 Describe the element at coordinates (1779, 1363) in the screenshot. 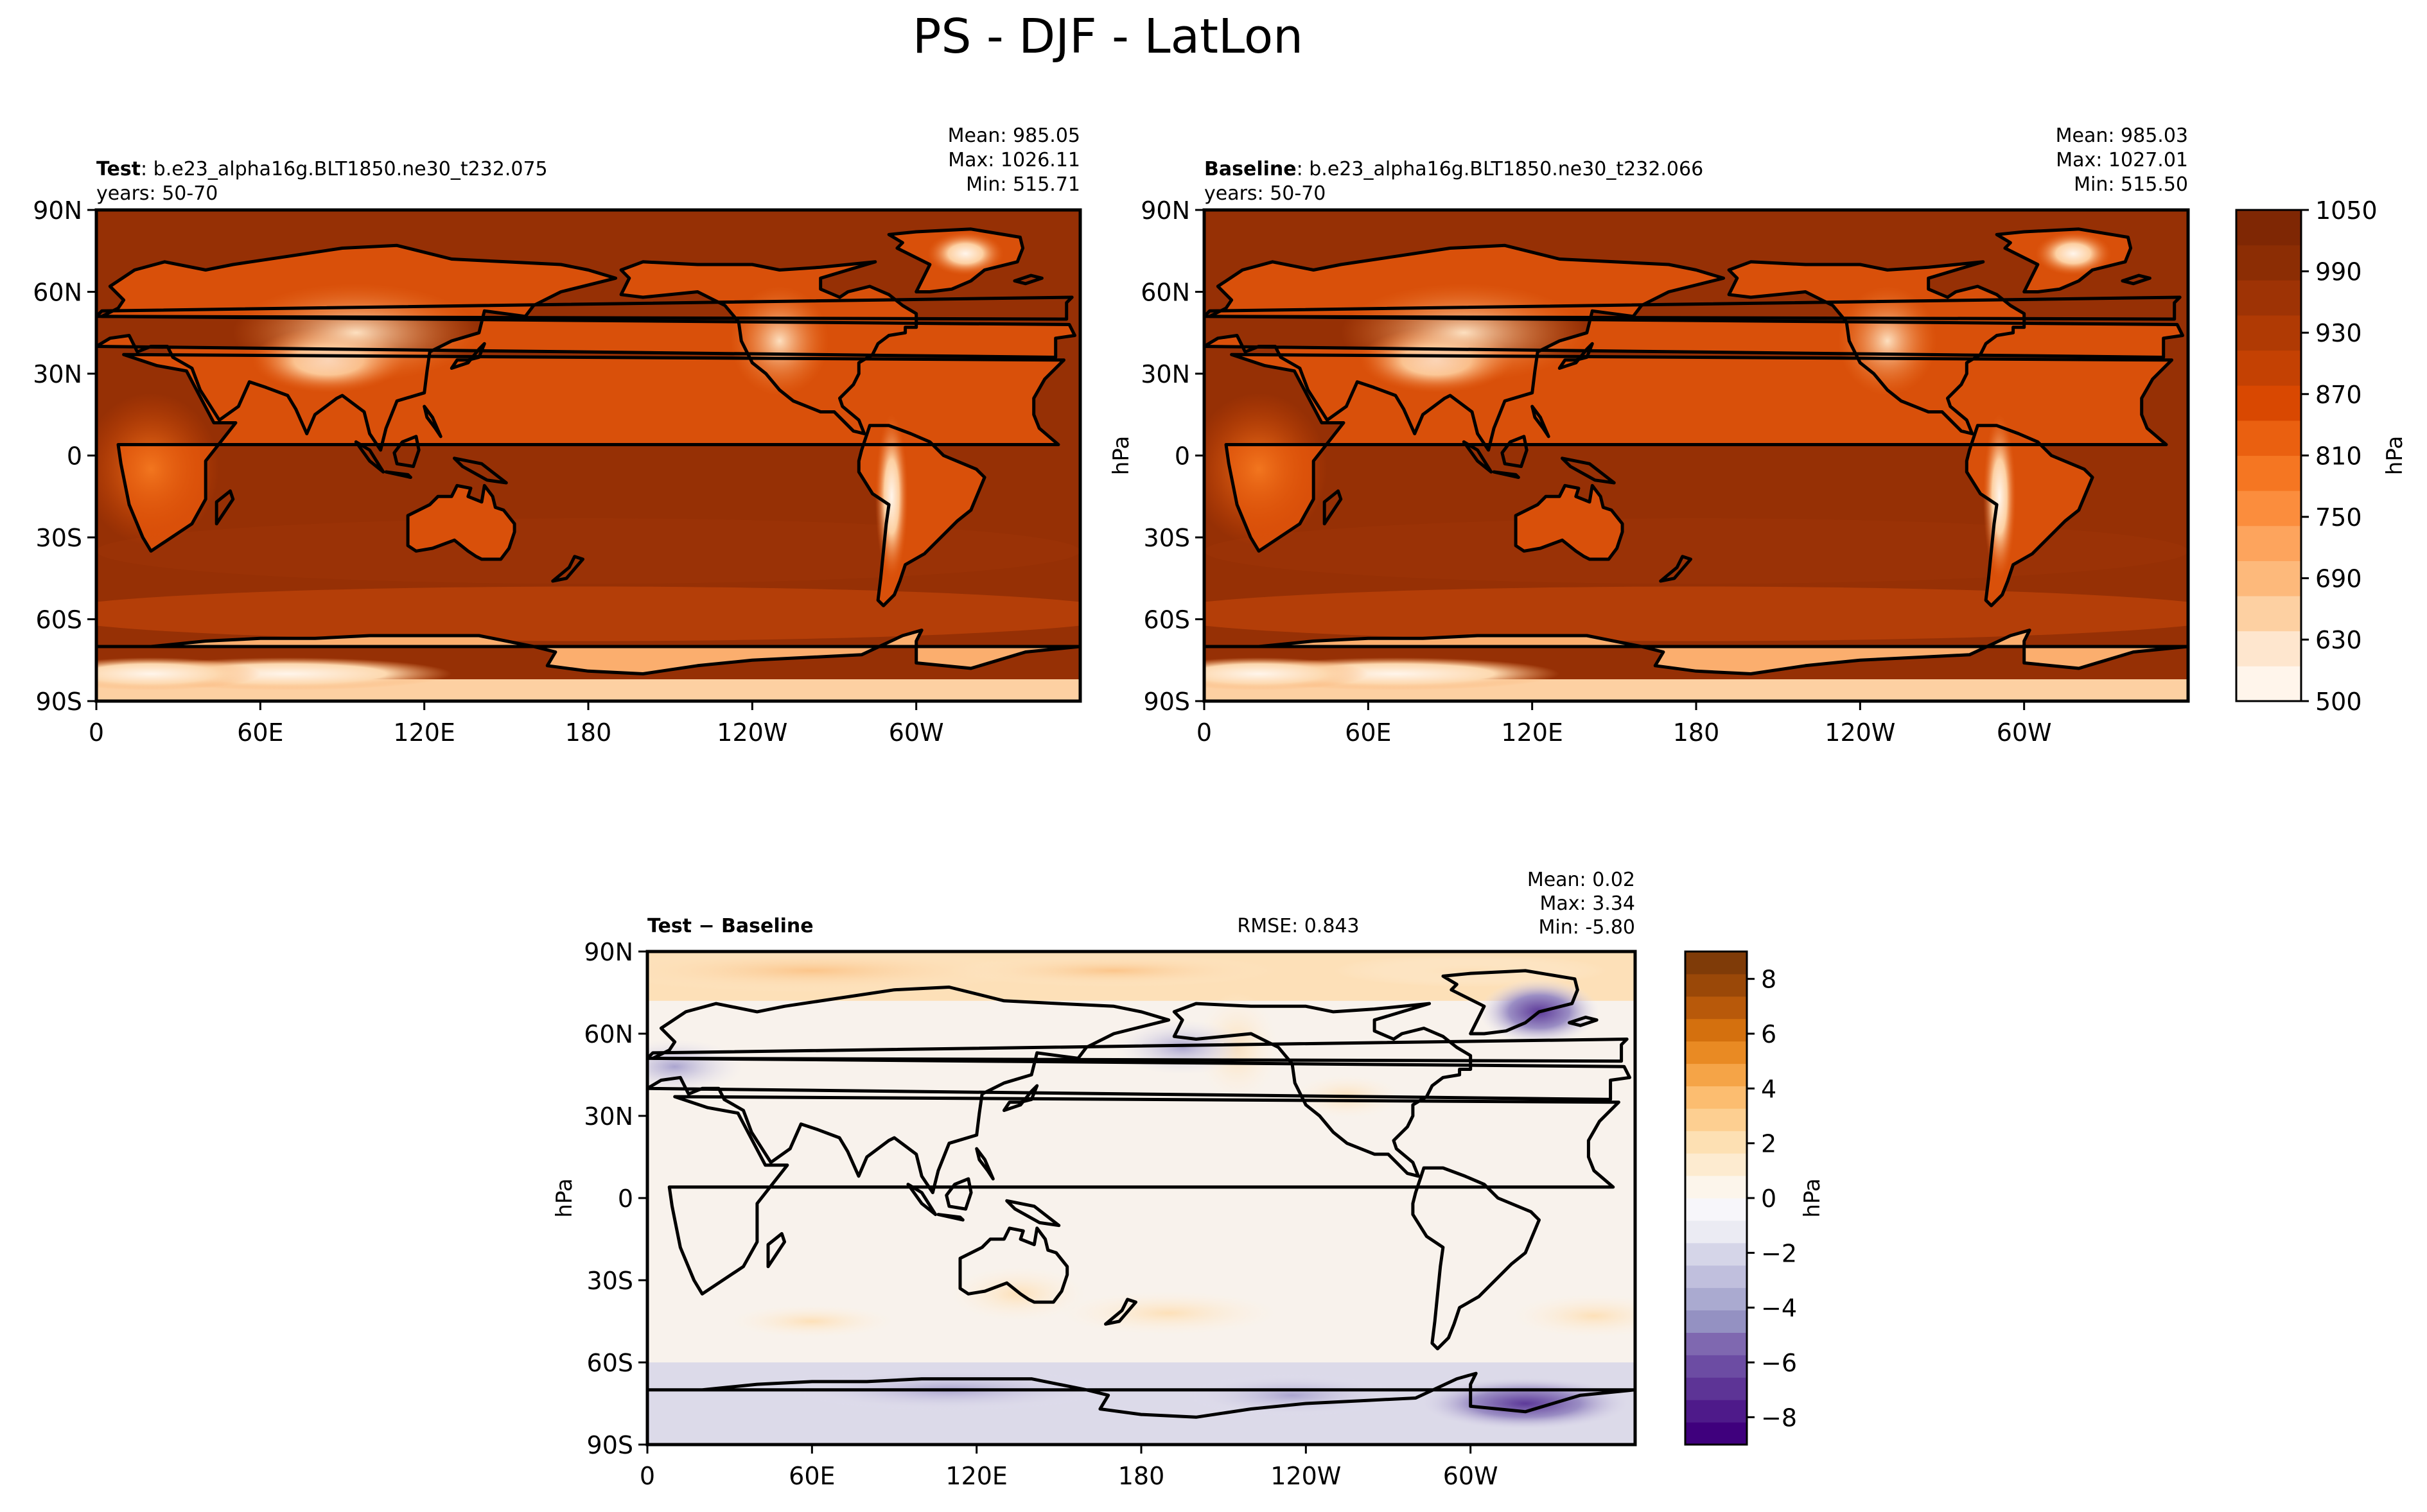

I see `colorbar-tick-label: −6` at that location.